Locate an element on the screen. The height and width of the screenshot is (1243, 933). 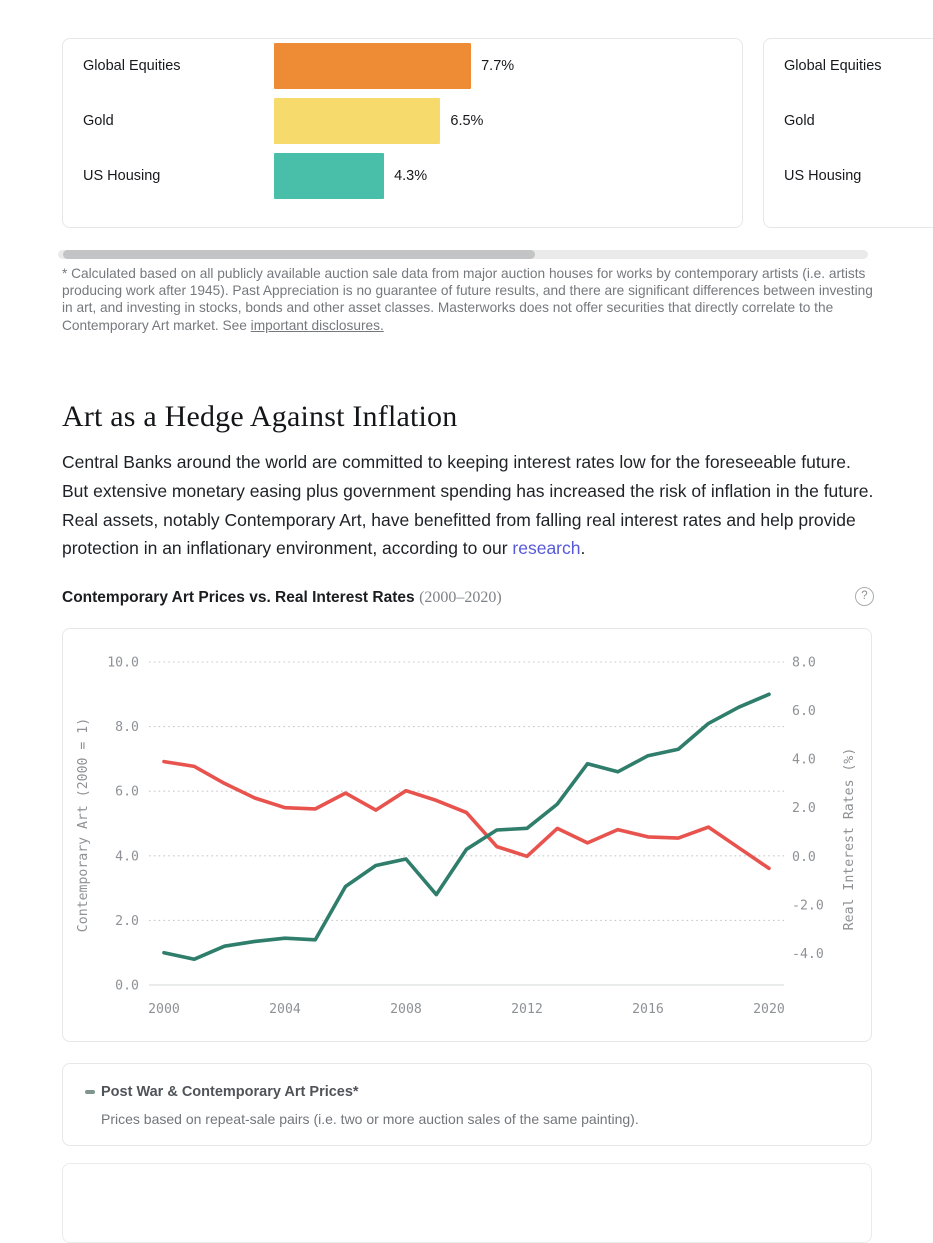
bar-value: 4.3% is located at coordinates (411, 176).